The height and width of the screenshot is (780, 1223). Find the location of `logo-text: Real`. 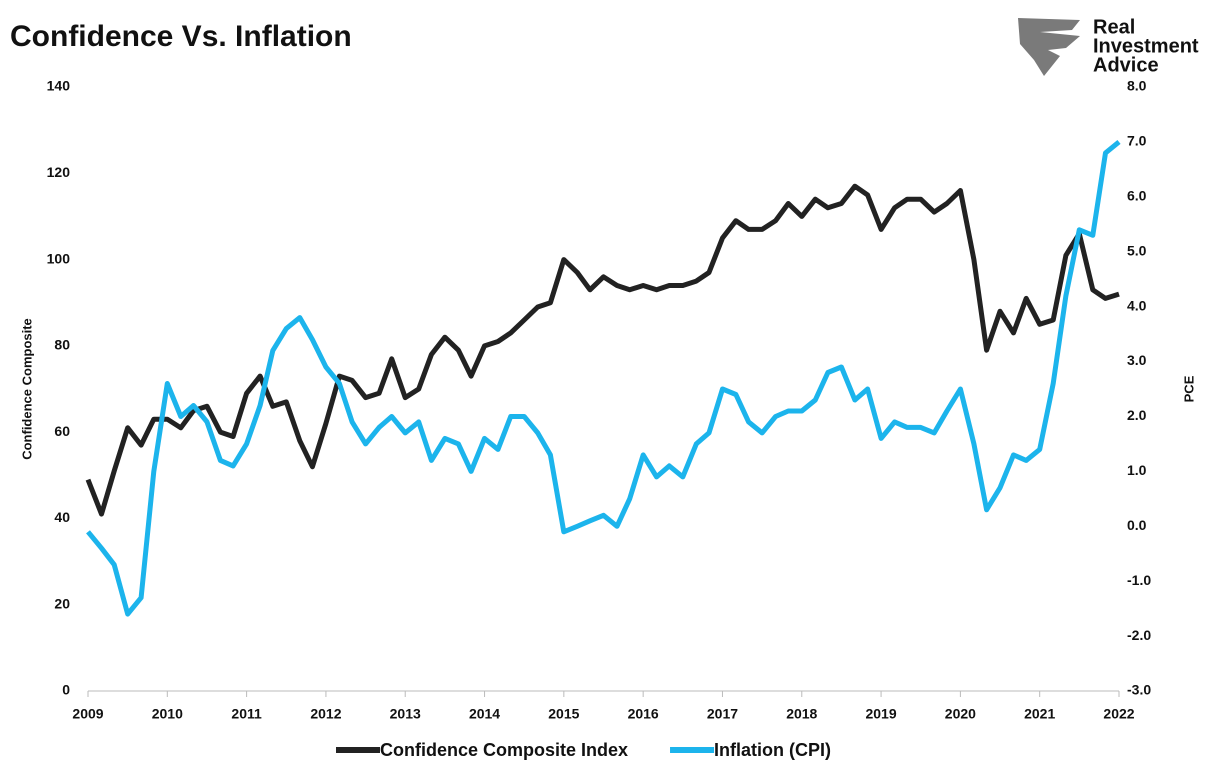

logo-text: Real is located at coordinates (1114, 27).